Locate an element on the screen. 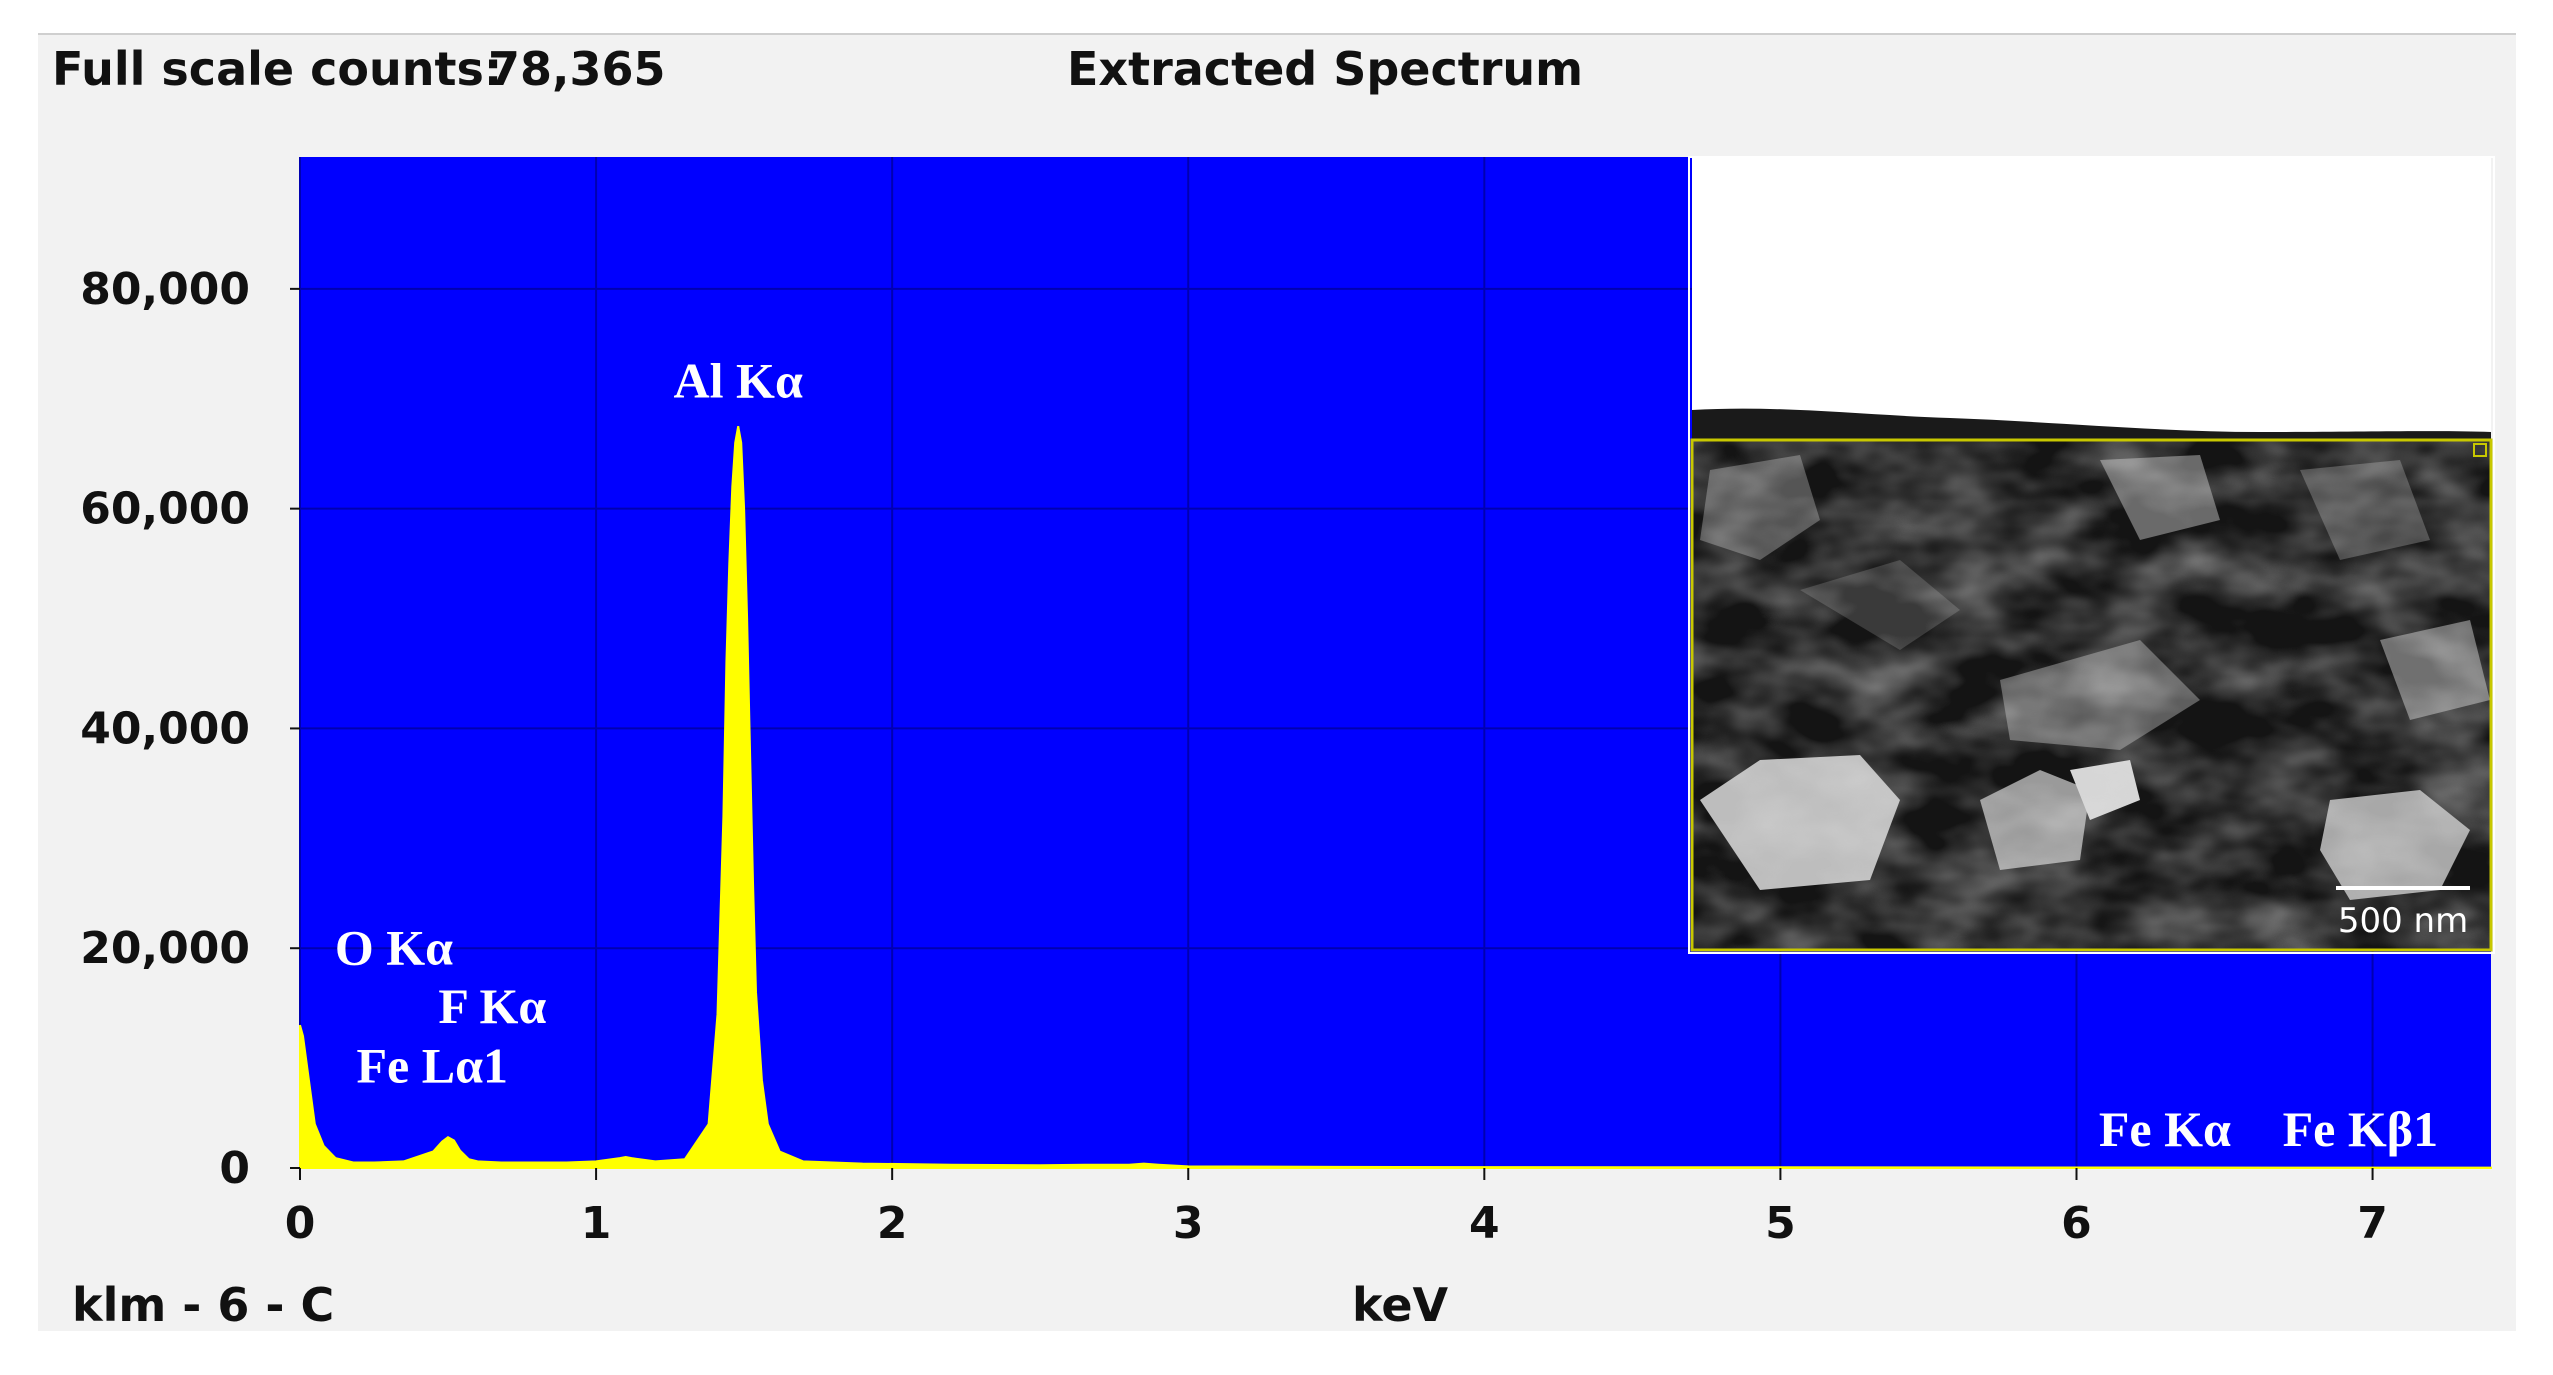 The width and height of the screenshot is (2553, 1375). peak-label: Fe Kα is located at coordinates (2165, 1129).